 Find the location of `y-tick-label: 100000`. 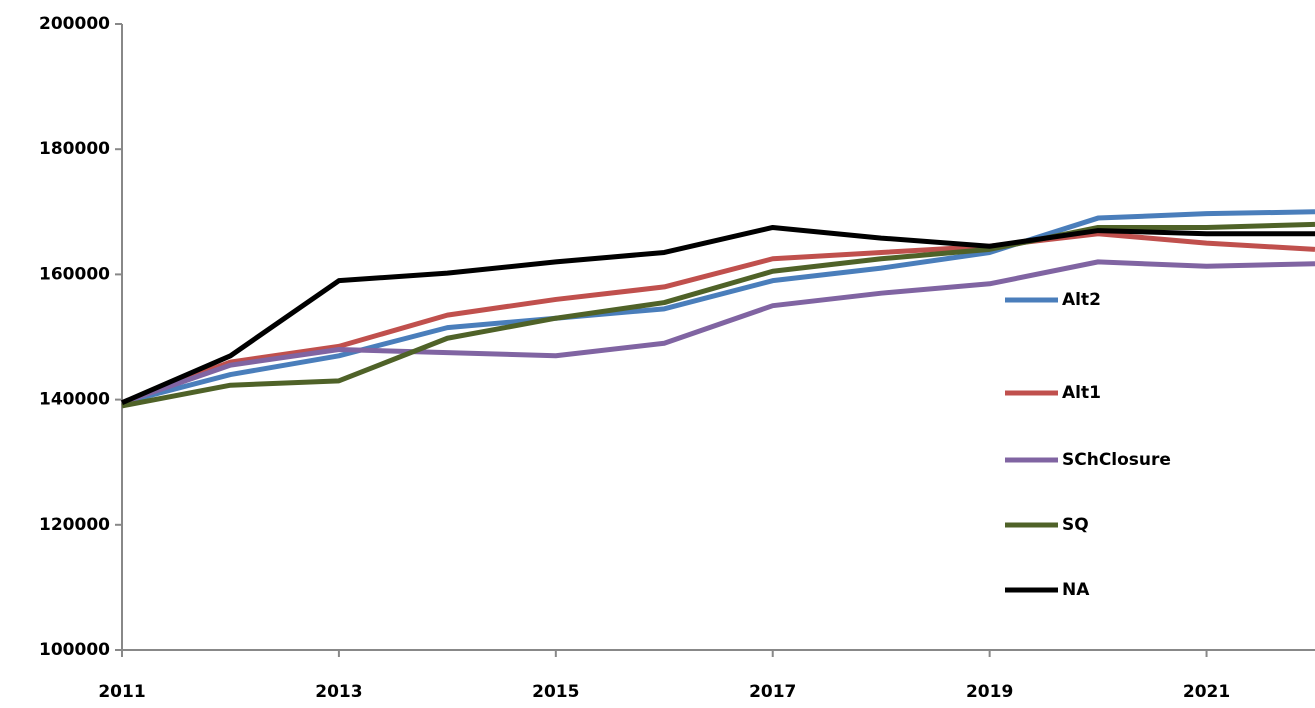

y-tick-label: 100000 is located at coordinates (74, 650).